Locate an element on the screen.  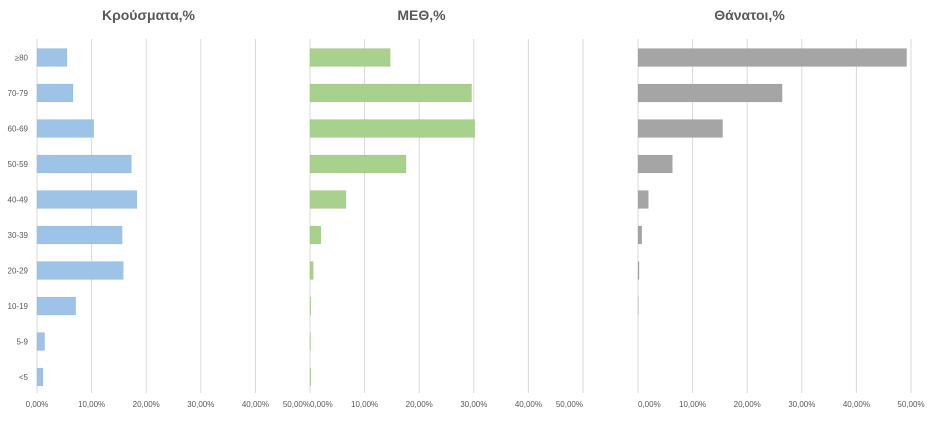
category-label: 60-69 is located at coordinates (18, 129).